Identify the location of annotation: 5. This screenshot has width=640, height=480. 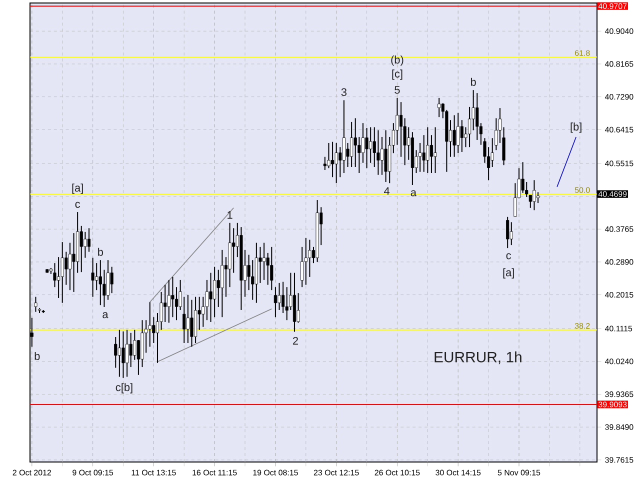
(397, 90).